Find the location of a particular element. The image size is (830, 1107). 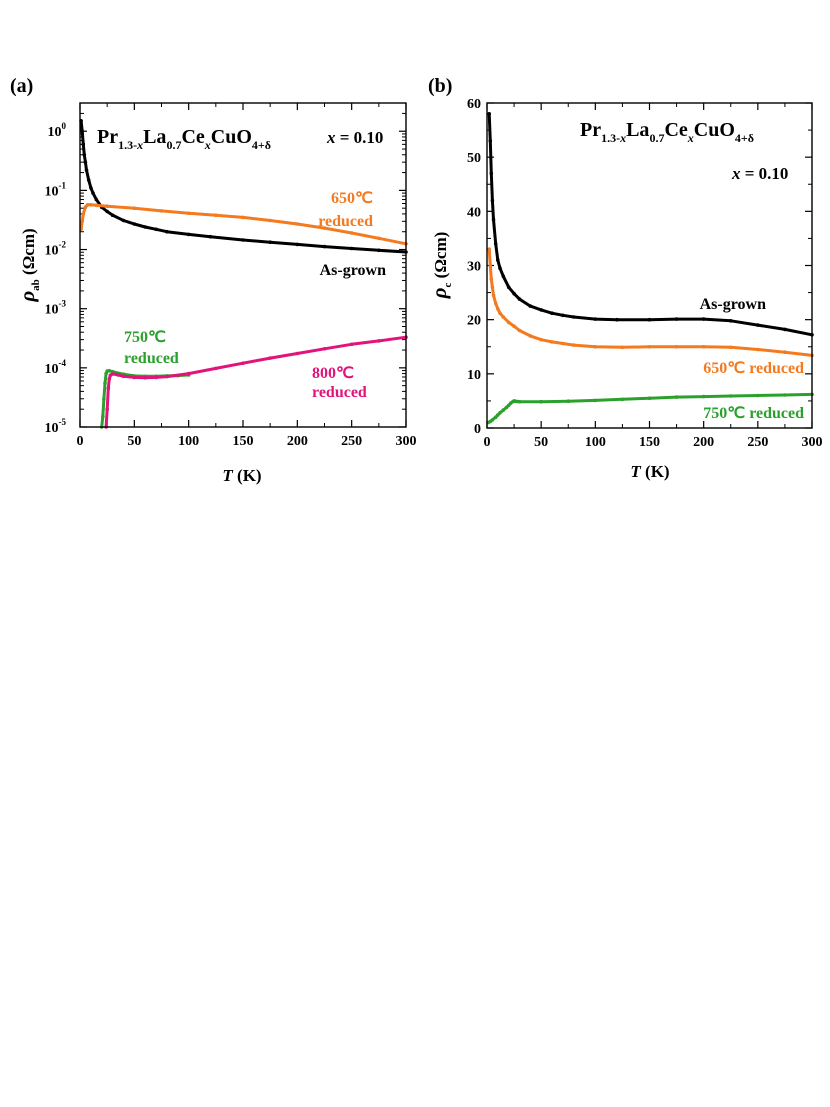

panel-a-xtick-label: 300 is located at coordinates (406, 441).